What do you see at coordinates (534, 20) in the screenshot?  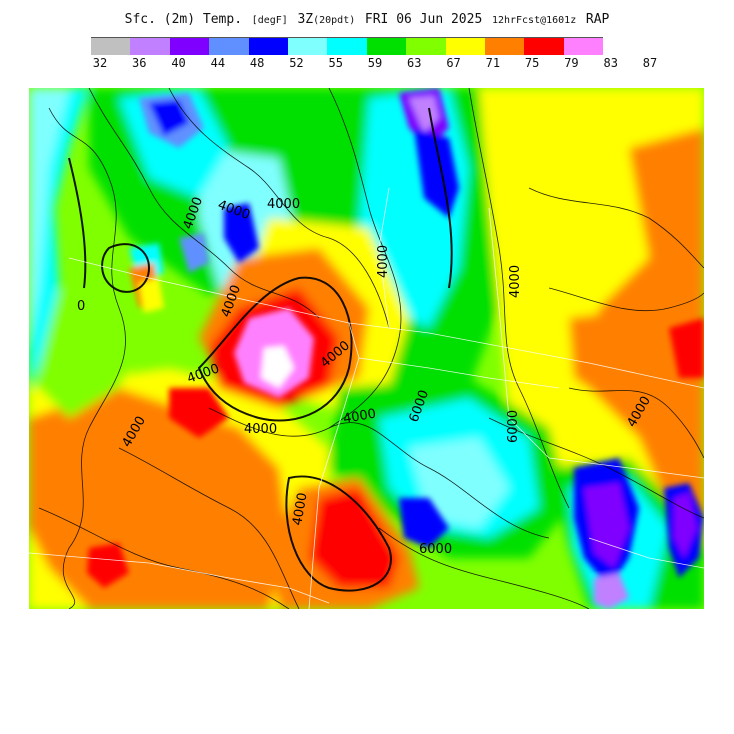 I see `title-forecast: 12hrFcst@1601z` at bounding box center [534, 20].